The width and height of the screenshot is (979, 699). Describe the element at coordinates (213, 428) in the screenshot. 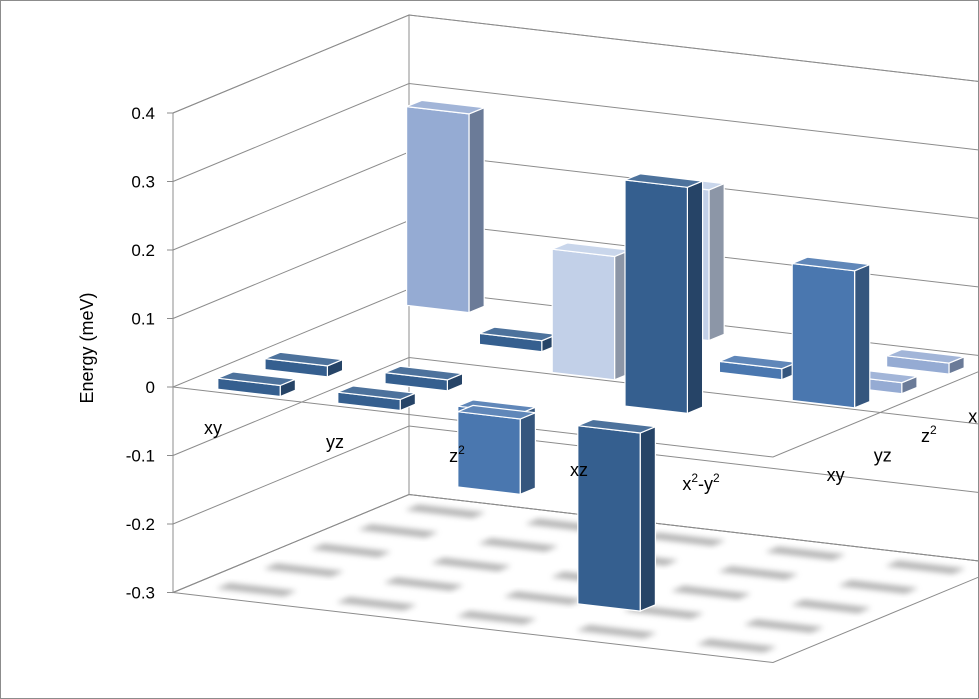

I see `x-category-label: xy` at that location.